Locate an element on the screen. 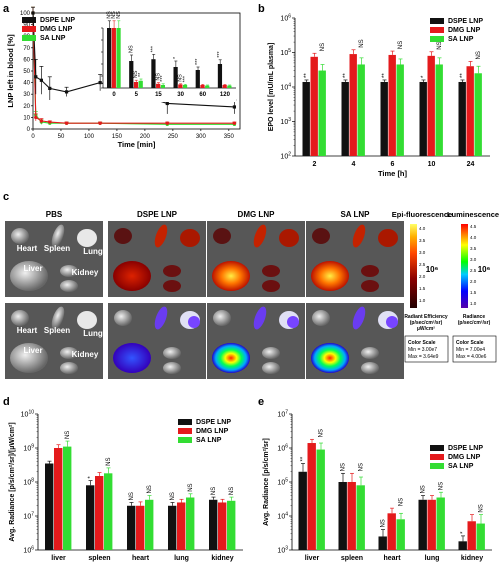 The image size is (500, 564). liver-tissue is located at coordinates (330, 276).